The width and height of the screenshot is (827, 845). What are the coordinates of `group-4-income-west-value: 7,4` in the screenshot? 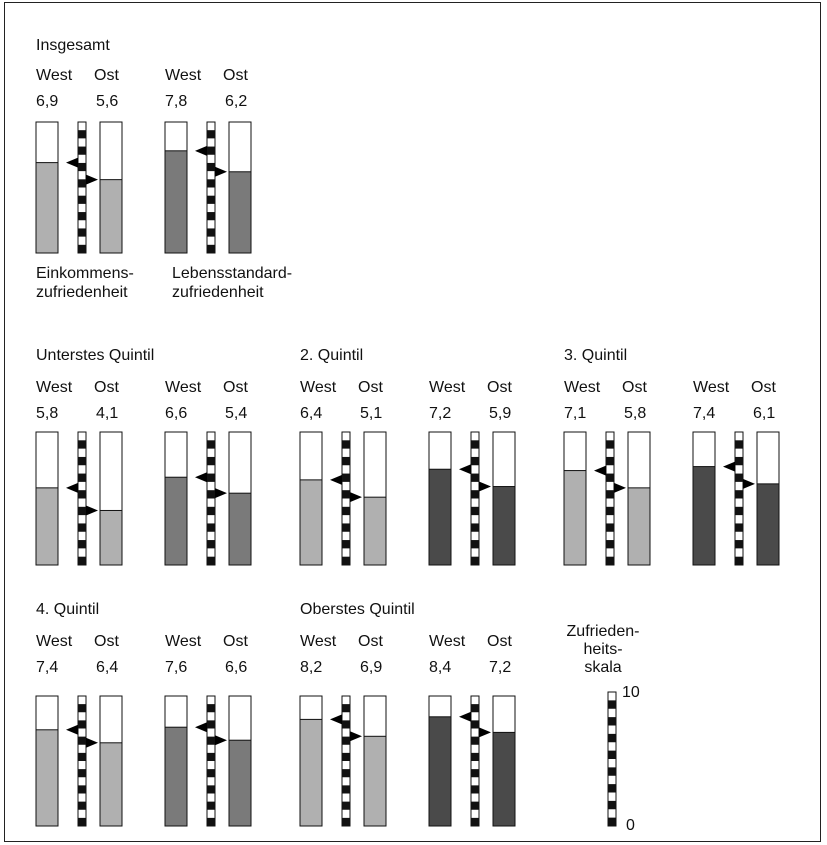 It's located at (47, 667).